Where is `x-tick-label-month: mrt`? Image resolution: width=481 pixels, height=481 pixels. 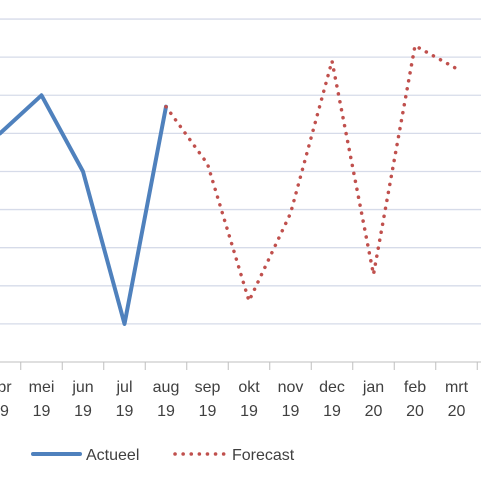
x-tick-label-month: mrt is located at coordinates (457, 387).